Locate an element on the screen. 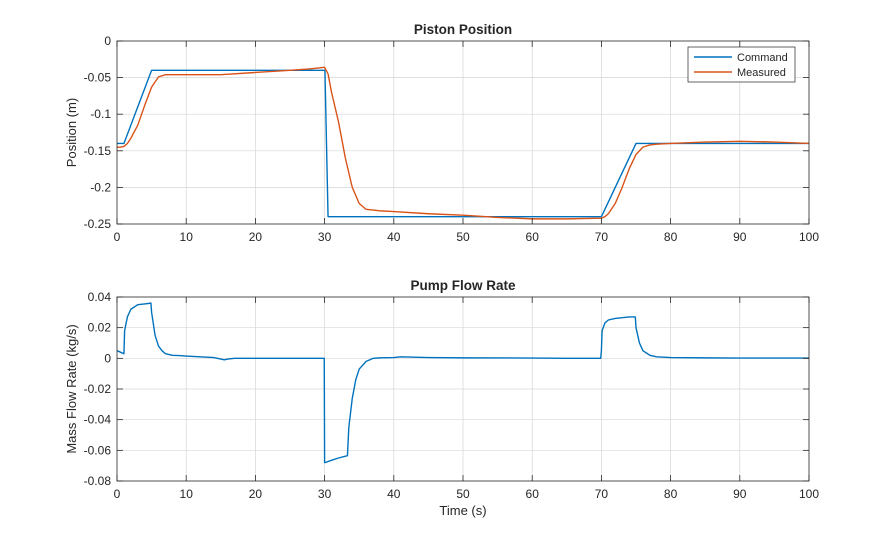 This screenshot has height=540, width=895. piston-position-y-axis-label: Position (m) is located at coordinates (71, 132).